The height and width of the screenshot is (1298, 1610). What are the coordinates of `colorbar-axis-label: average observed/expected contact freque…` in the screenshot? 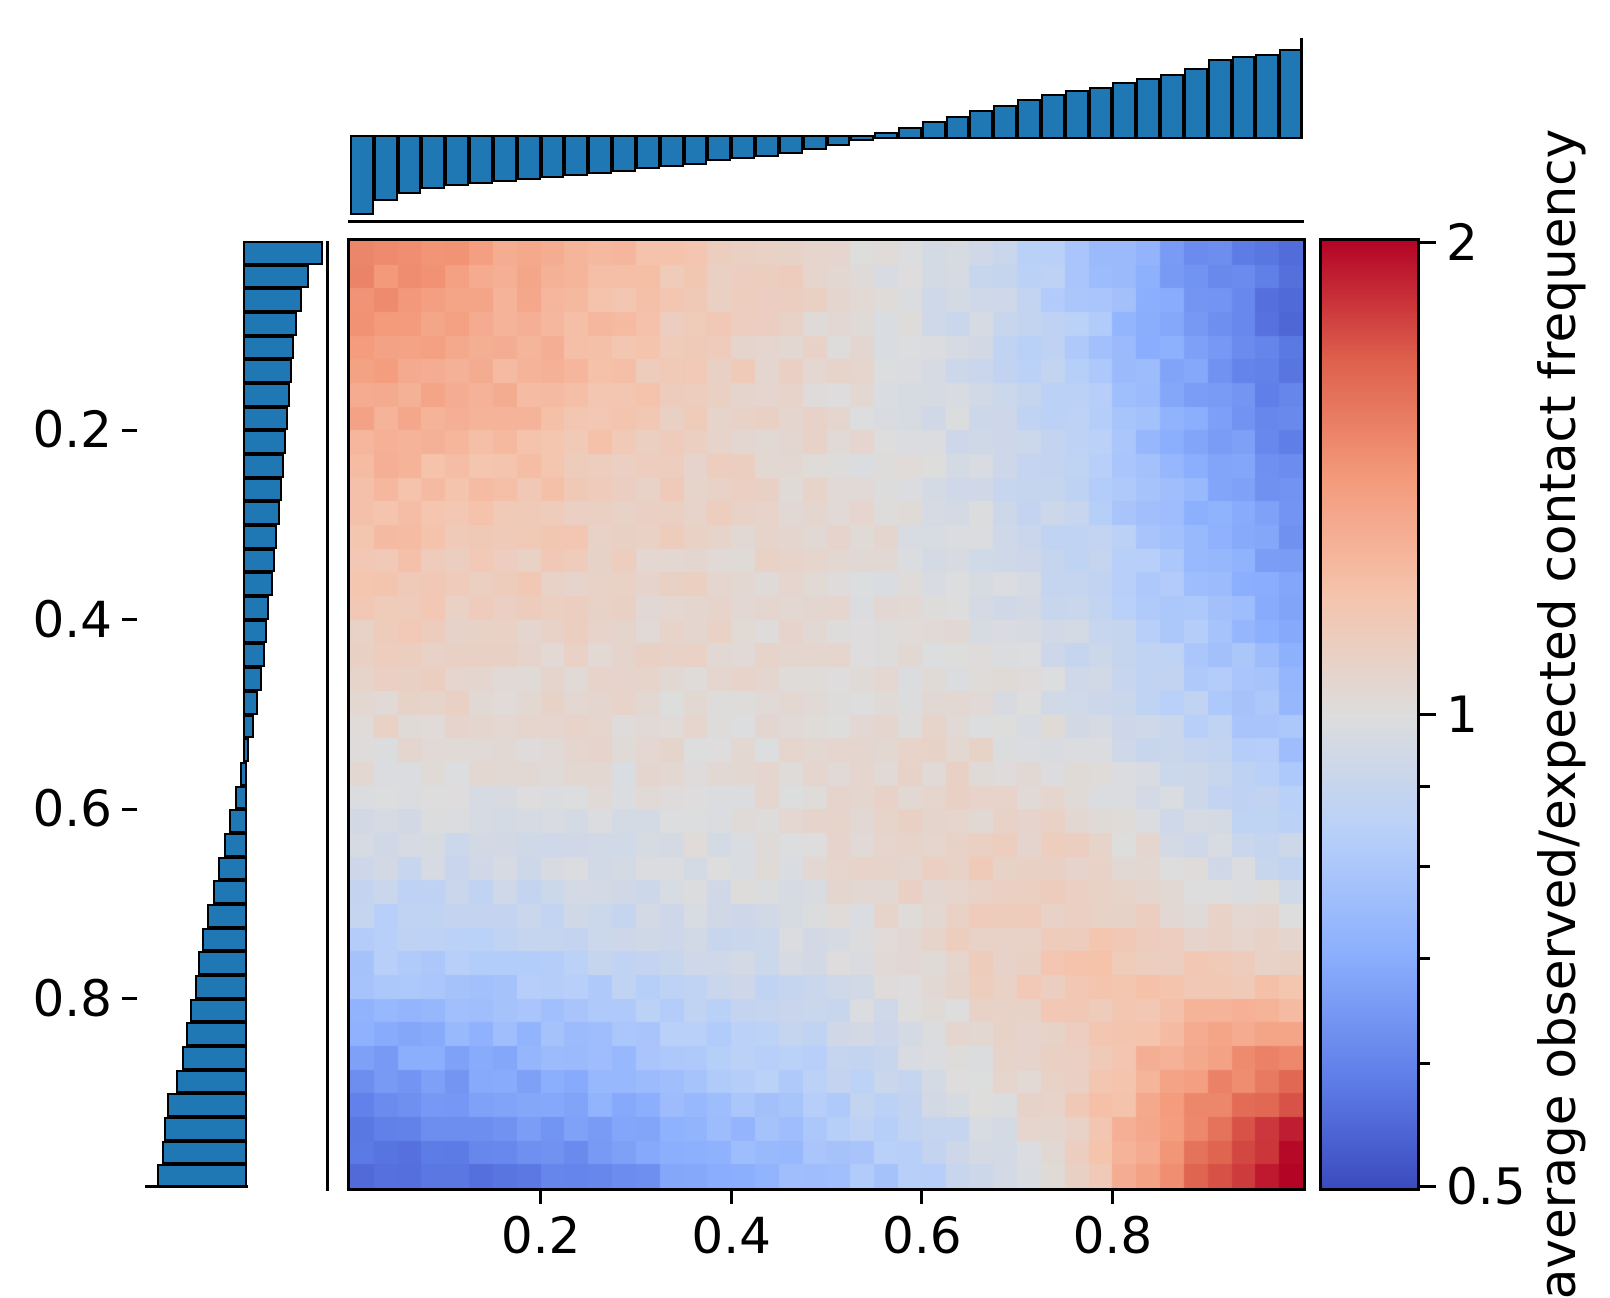 It's located at (1558, 713).